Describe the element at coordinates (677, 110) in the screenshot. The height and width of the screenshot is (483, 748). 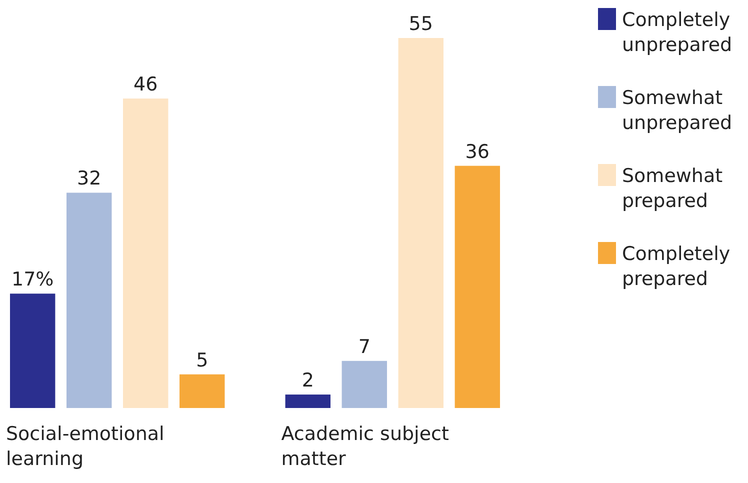
I see `legend-label: Somewhat unprepared` at that location.